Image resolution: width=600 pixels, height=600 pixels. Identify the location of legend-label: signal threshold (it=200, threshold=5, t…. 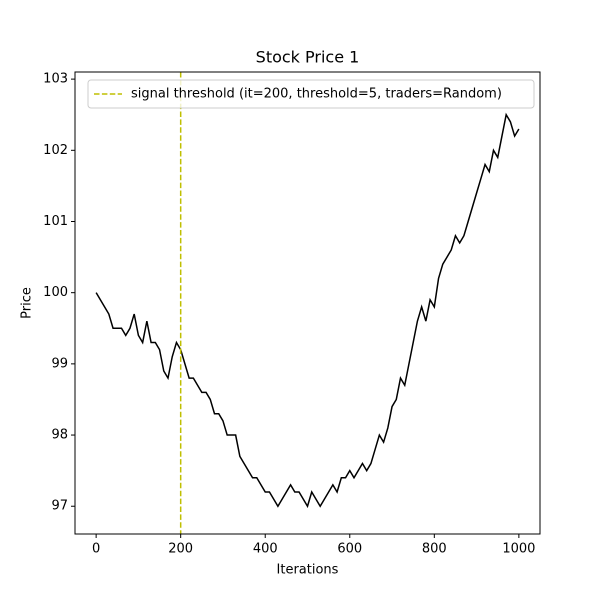
(316, 94).